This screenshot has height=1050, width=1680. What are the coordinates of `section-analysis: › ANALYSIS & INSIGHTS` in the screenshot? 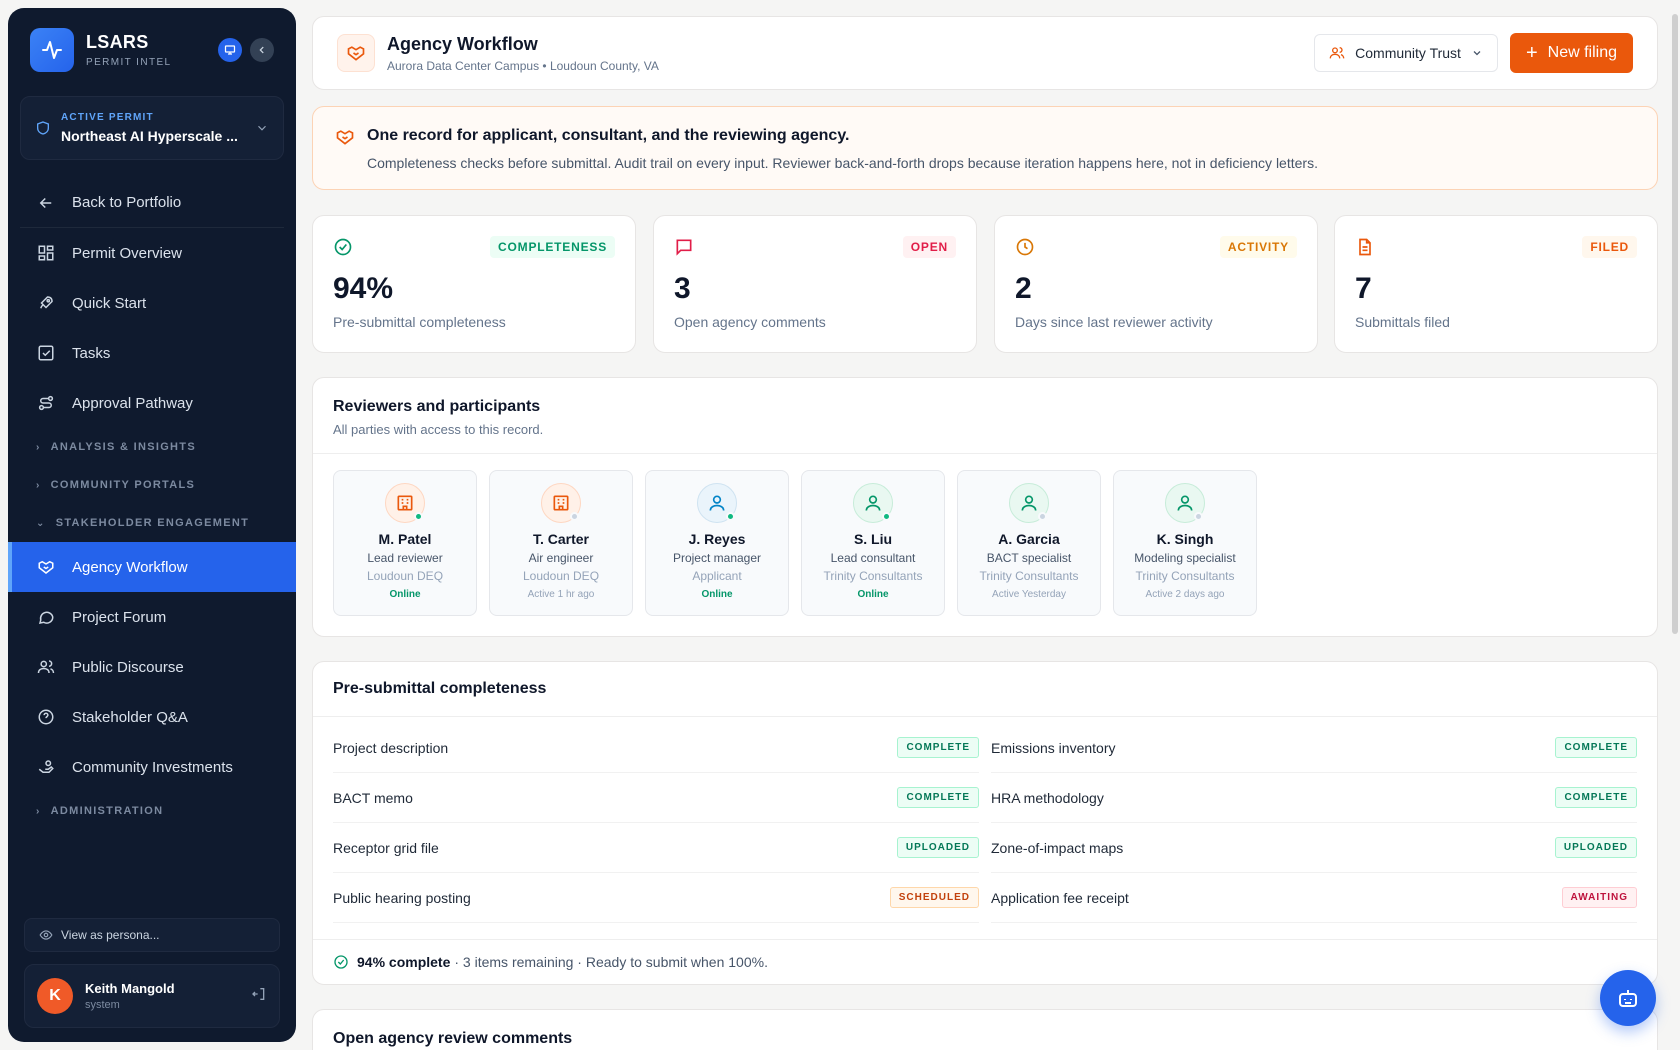 It's located at (152, 447).